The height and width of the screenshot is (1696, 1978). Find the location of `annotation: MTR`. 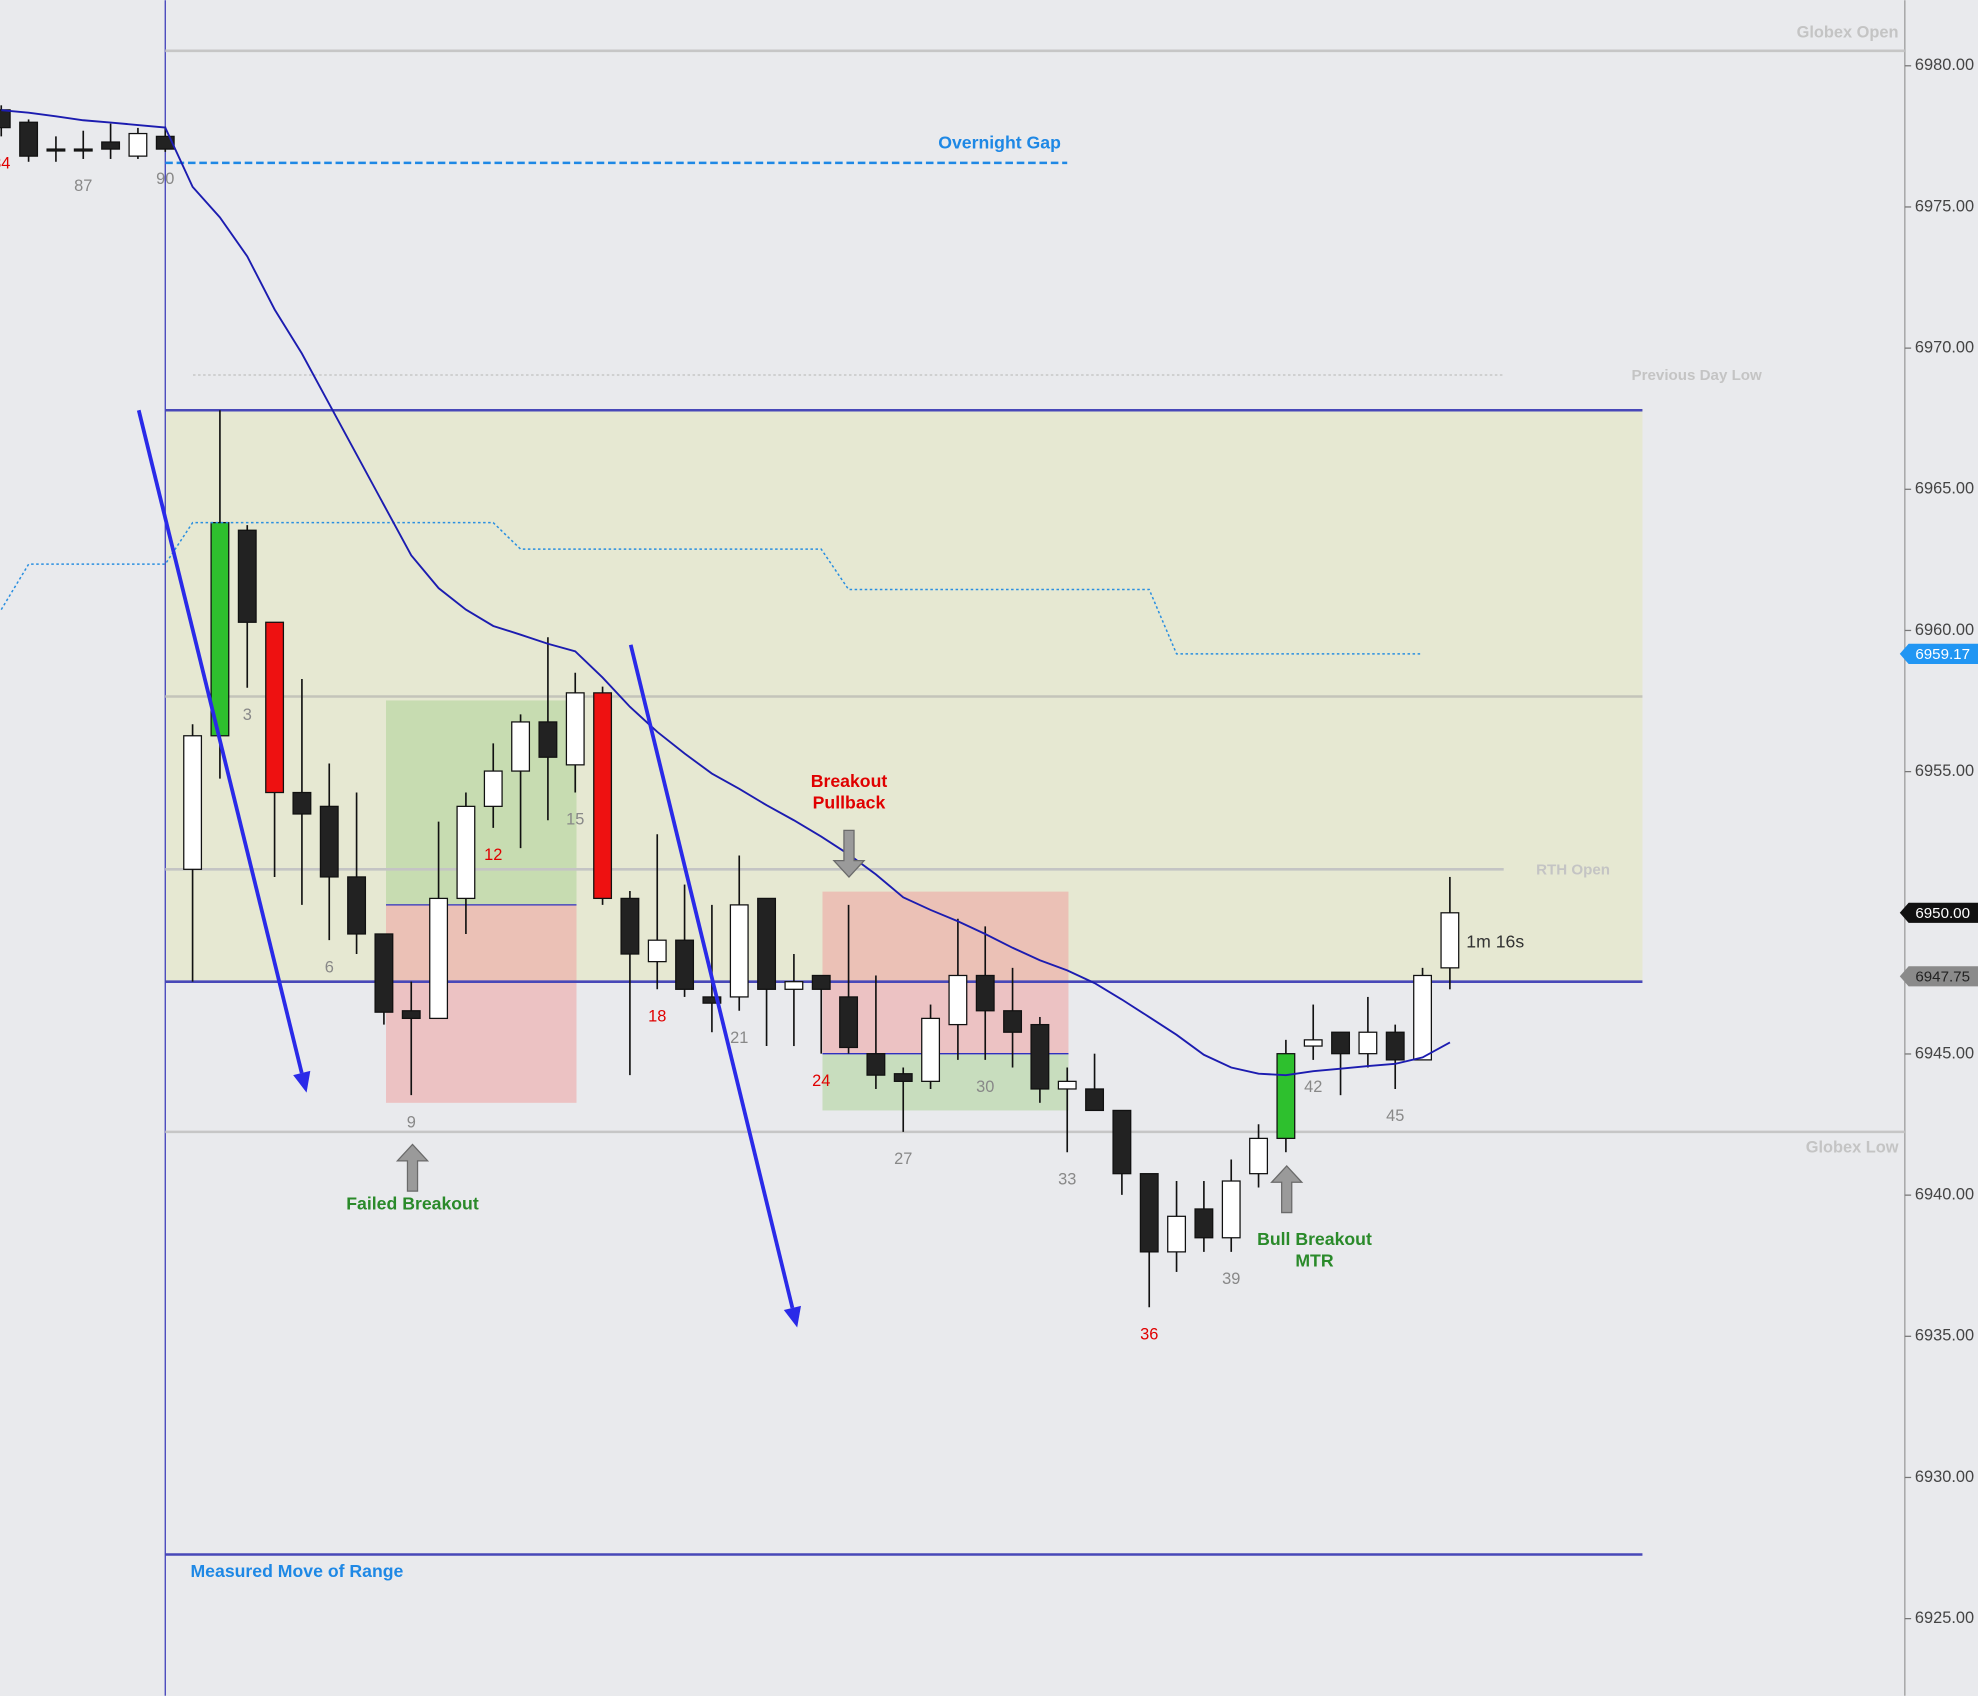

annotation: MTR is located at coordinates (1314, 1260).